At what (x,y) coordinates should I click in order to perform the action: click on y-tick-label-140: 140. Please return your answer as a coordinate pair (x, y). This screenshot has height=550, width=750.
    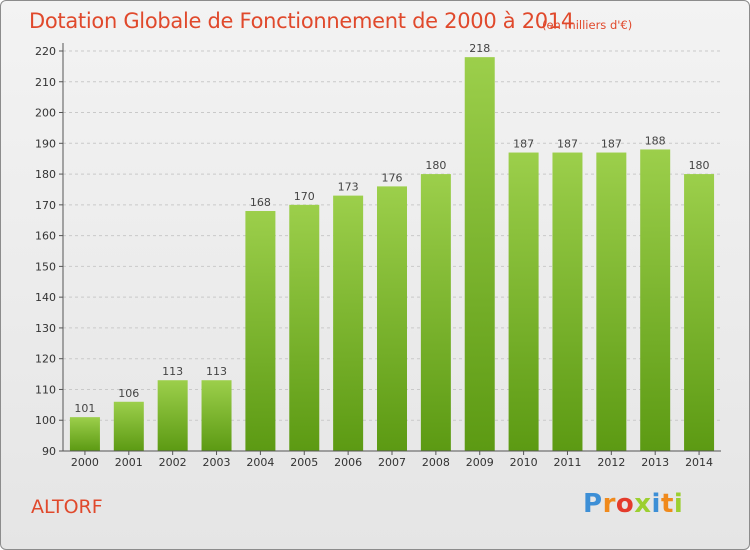
    Looking at the image, I should click on (45, 297).